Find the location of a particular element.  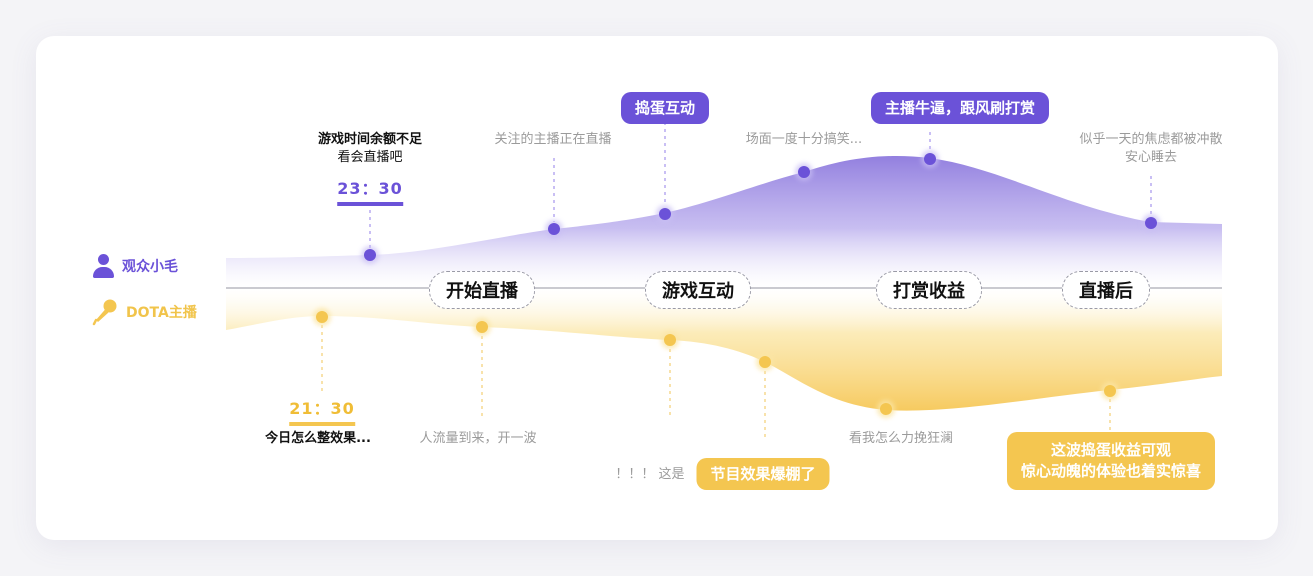

legend-streamer-label: DOTA主播 is located at coordinates (161, 313).